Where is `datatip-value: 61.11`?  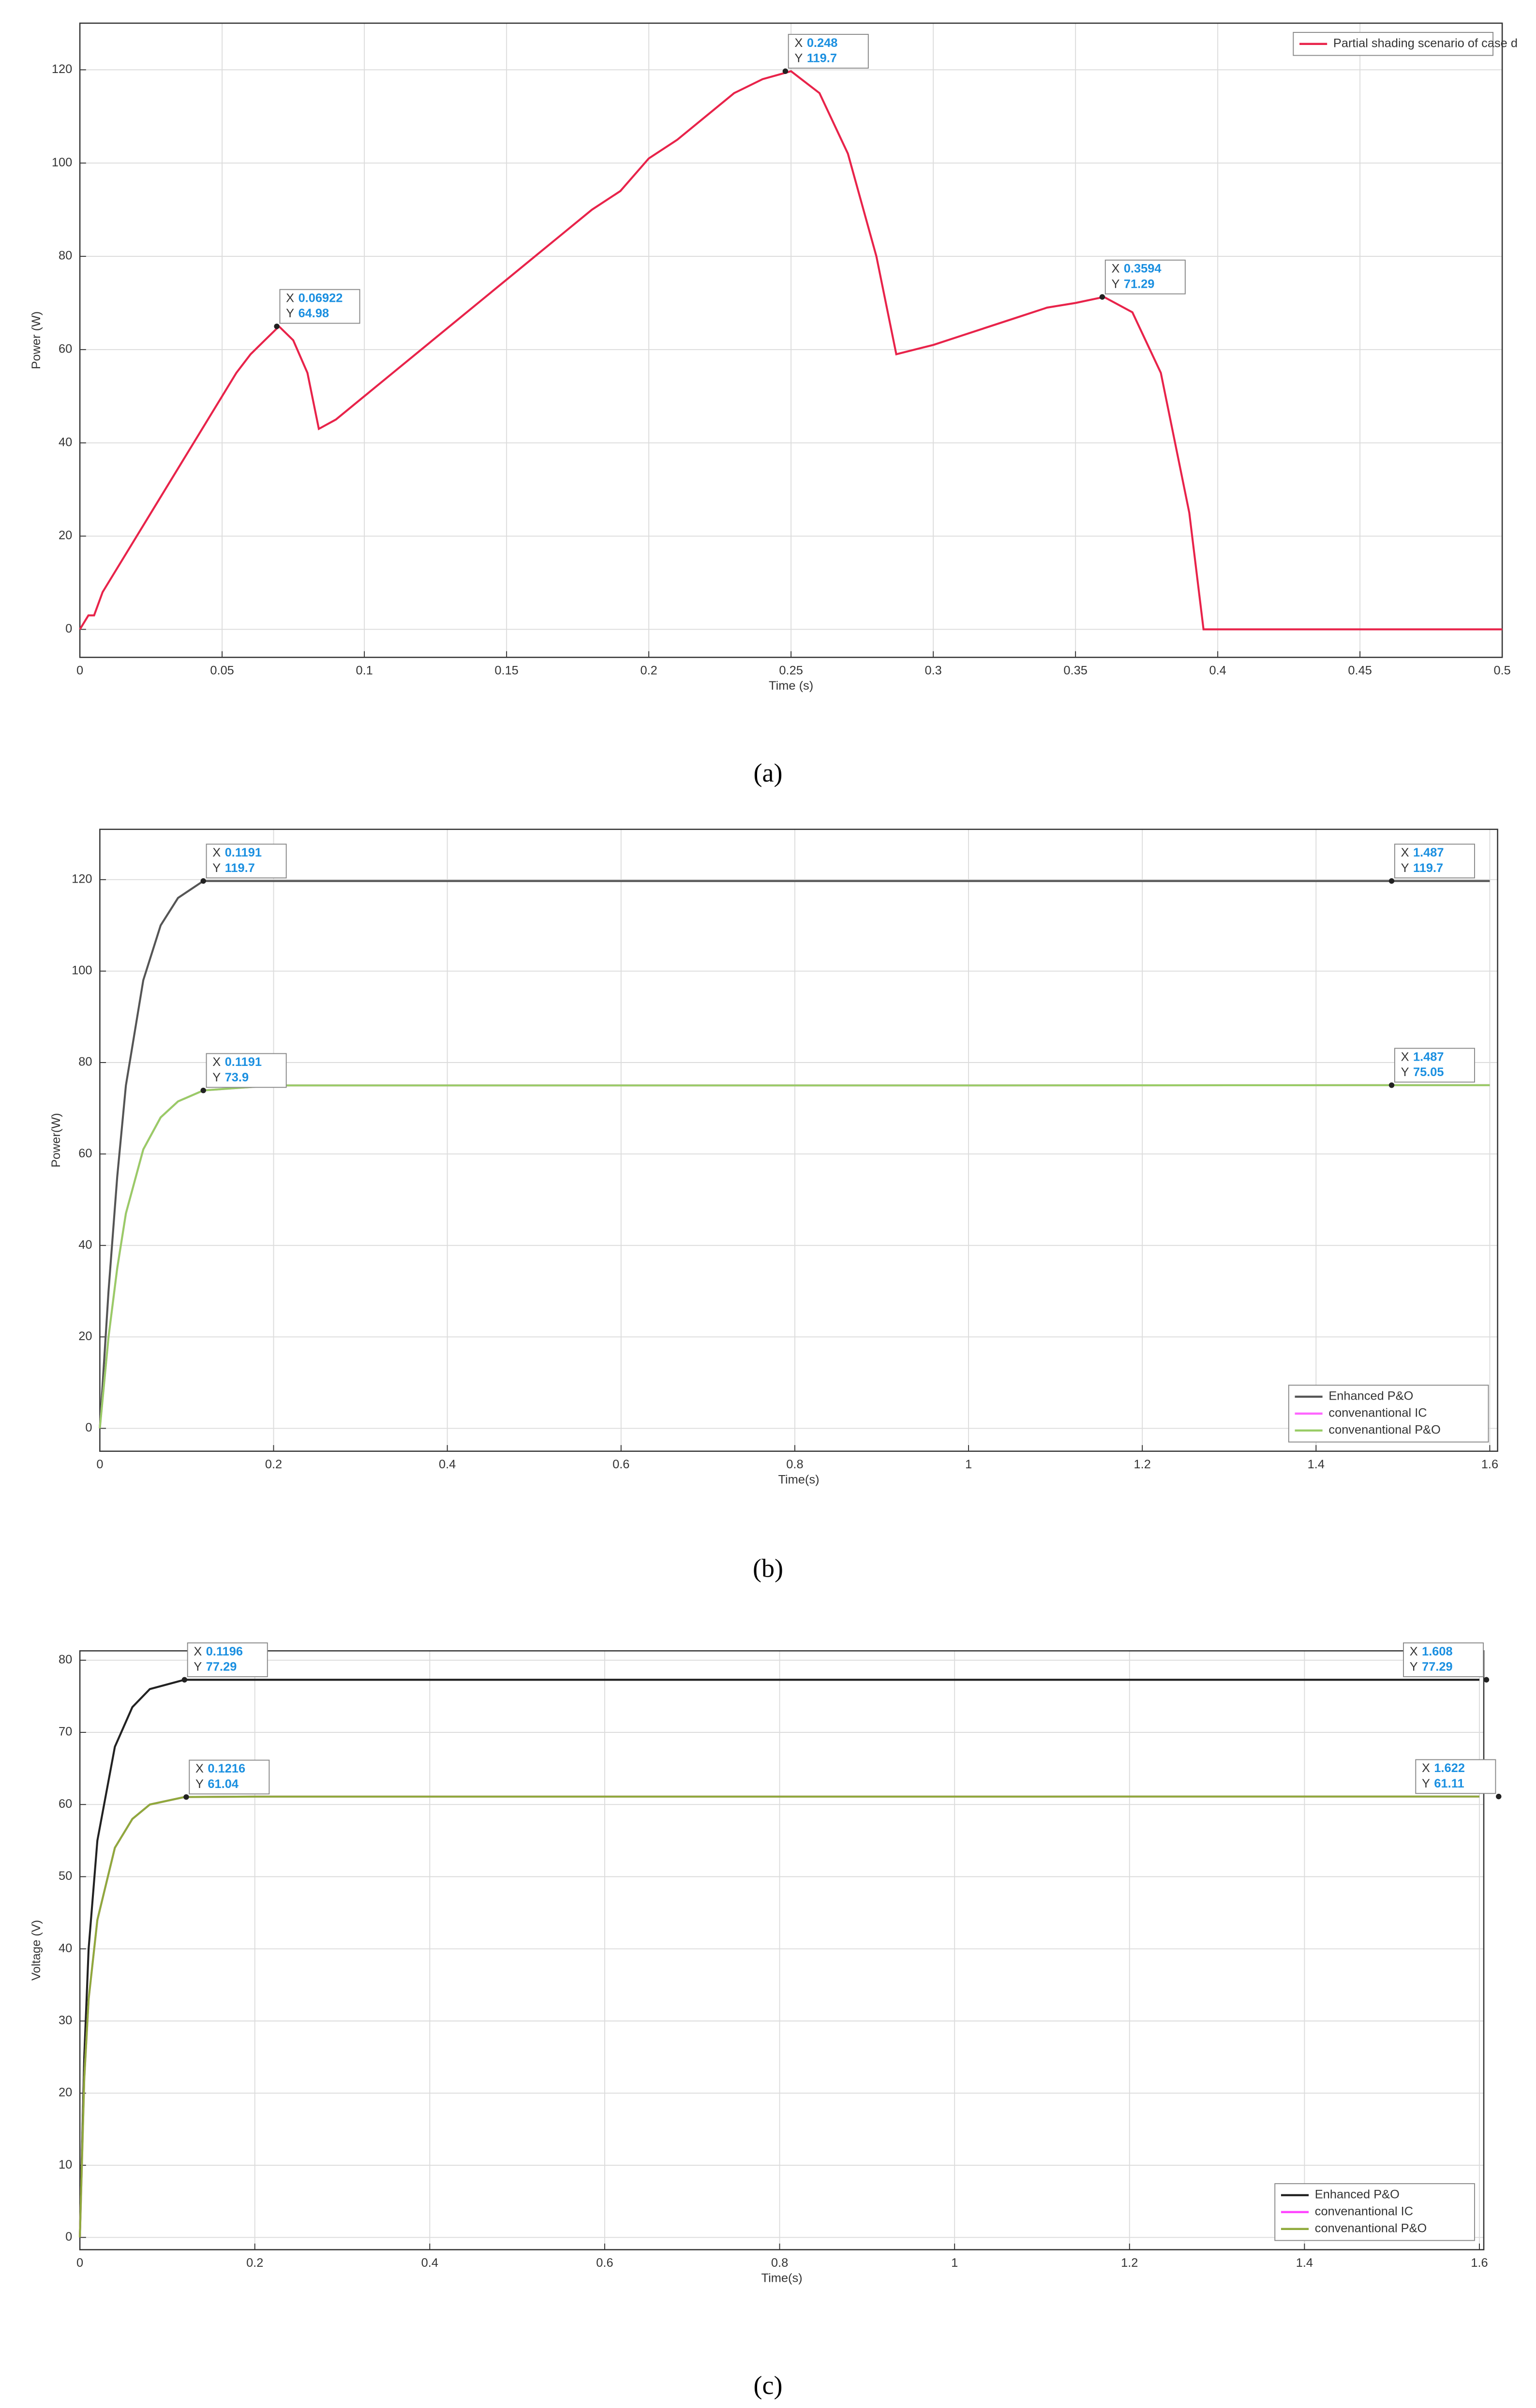 datatip-value: 61.11 is located at coordinates (1449, 1783).